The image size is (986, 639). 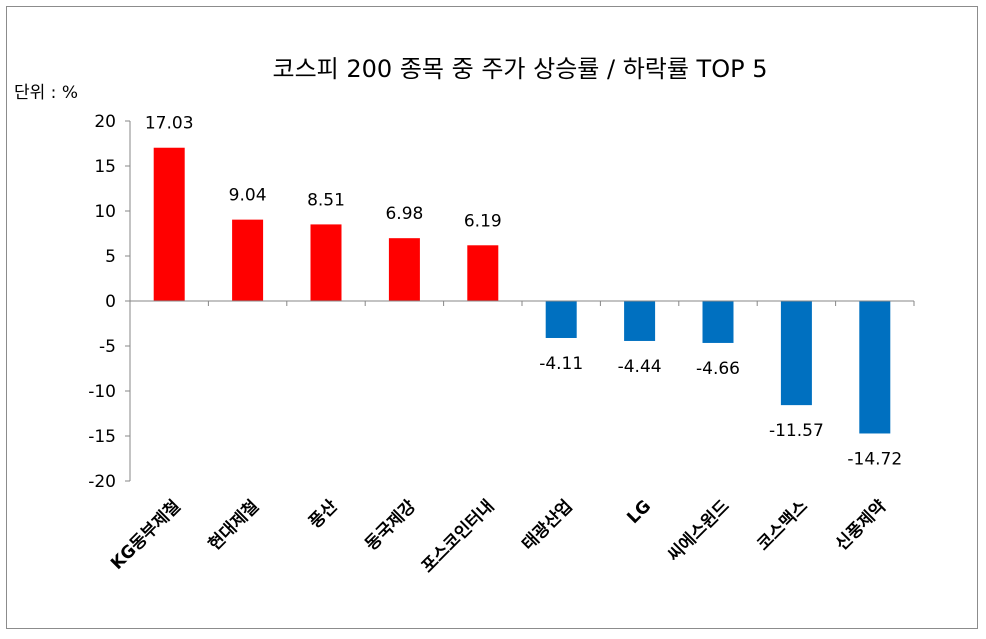 What do you see at coordinates (248, 196) in the screenshot?
I see `data-label: 9.04` at bounding box center [248, 196].